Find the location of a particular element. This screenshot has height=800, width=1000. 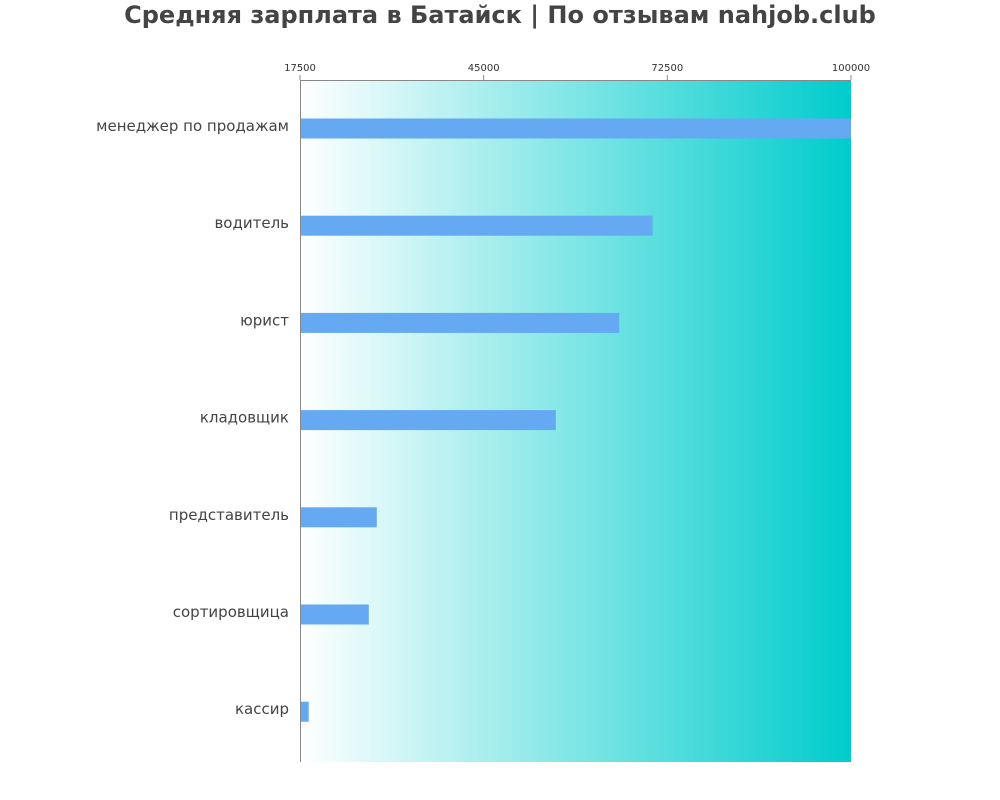

x-tick-label-0: 17500 is located at coordinates (300, 68).